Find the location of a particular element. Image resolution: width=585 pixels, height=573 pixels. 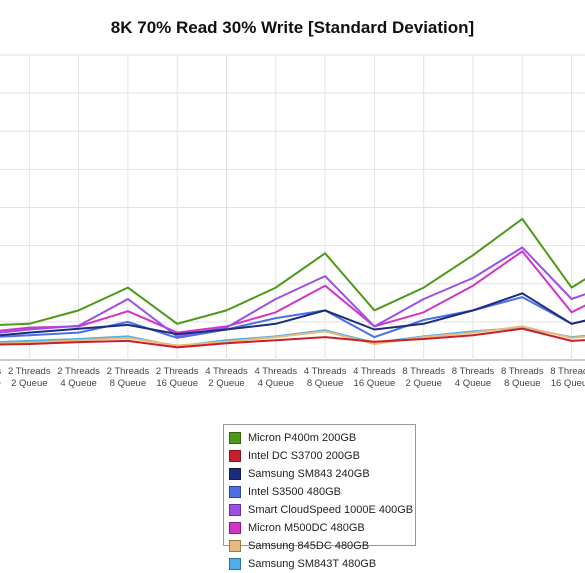

legend-item: Samsung SM843T 480GB is located at coordinates (322, 564).